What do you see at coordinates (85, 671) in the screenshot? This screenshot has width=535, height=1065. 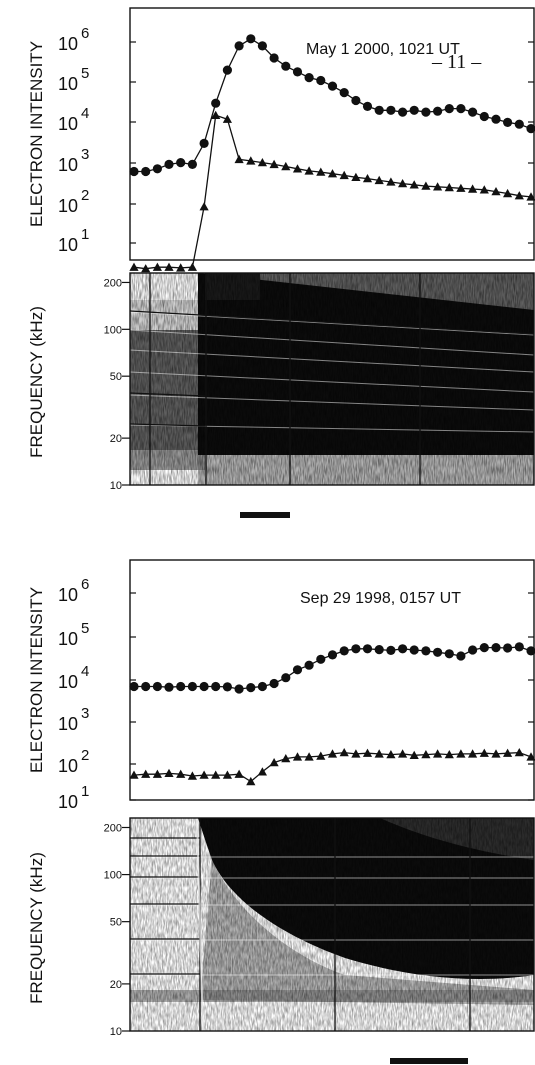 I see `y-tick-exponent: 4` at bounding box center [85, 671].